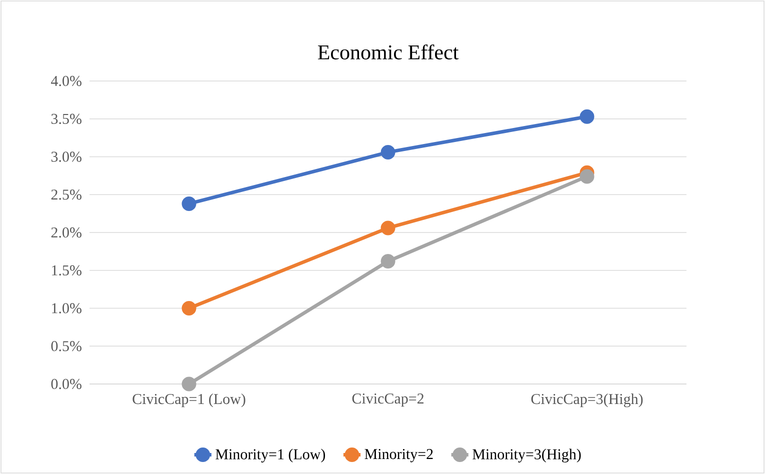 This screenshot has height=474, width=765. Describe the element at coordinates (271, 455) in the screenshot. I see `legend-label: Minority=1 (Low)` at that location.